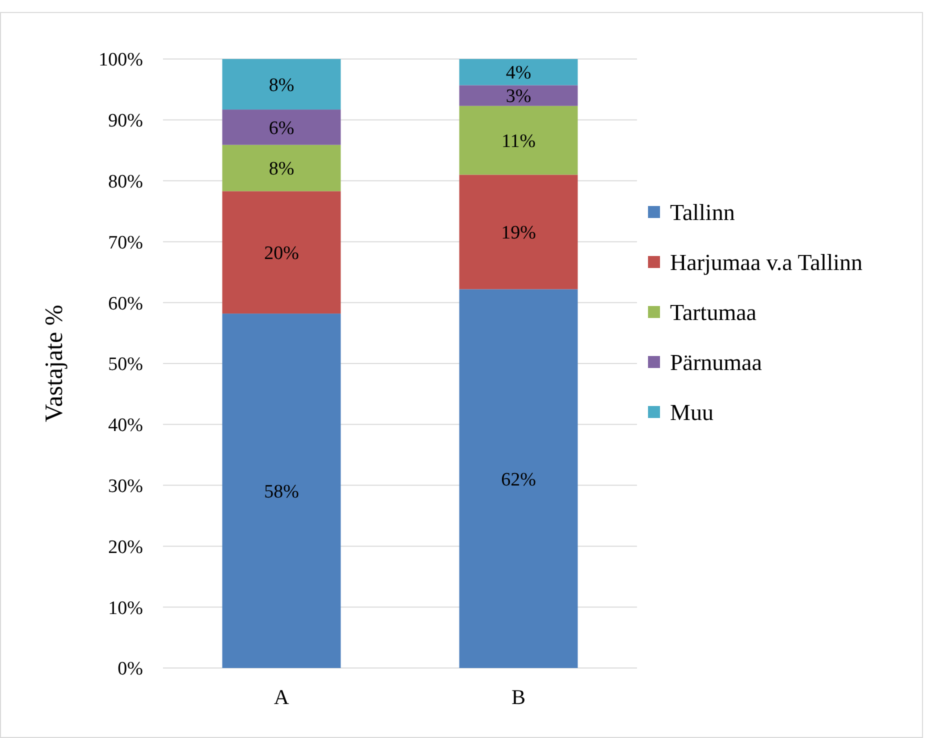 Image resolution: width=925 pixels, height=738 pixels. I want to click on y-tick-label: 60%, so click(126, 303).